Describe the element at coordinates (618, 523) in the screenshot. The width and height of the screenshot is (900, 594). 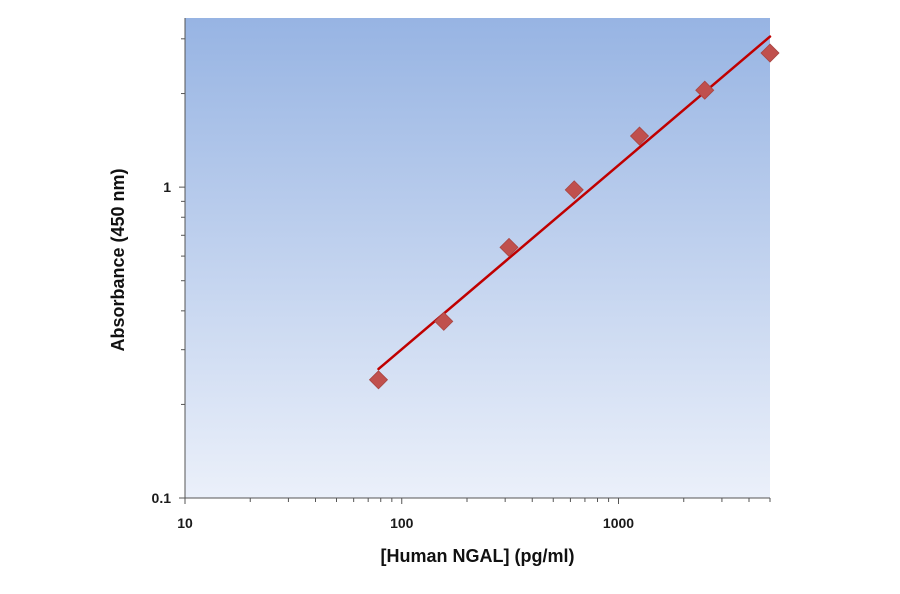
I see `x-tick-label: 1000` at that location.